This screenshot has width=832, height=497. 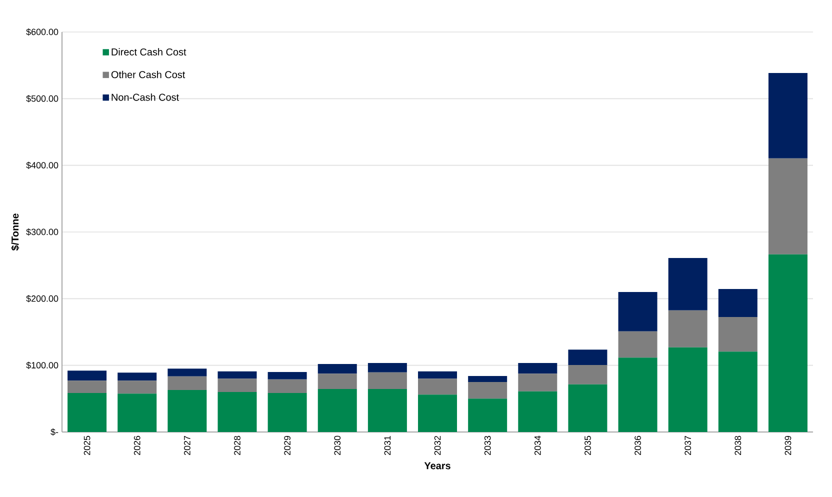 I want to click on x-tick-label: 2034, so click(x=537, y=446).